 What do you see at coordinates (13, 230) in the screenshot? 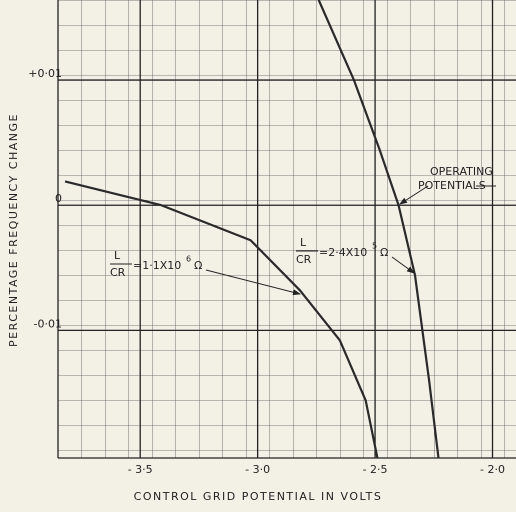
I see `y-axis-title: PERCENTAGE FREQUENCY CHANGE` at bounding box center [13, 230].